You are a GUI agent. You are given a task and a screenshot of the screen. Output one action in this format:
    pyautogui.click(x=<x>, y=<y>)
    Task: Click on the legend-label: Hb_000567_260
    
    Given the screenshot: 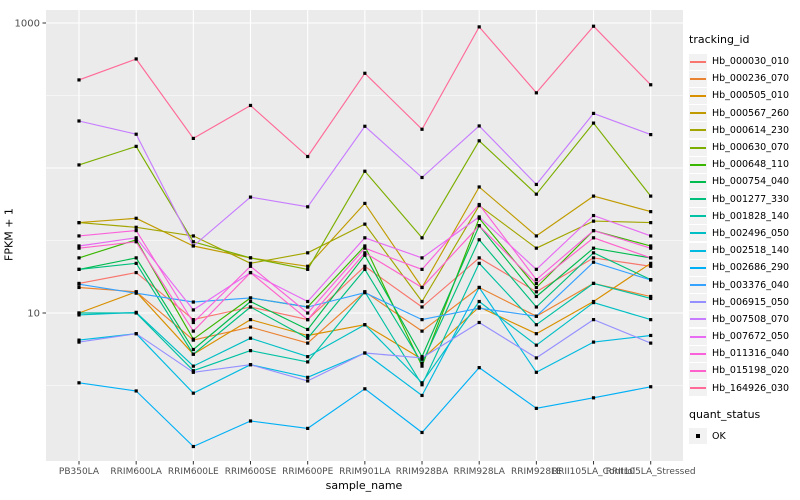 What is the action you would take?
    pyautogui.click(x=751, y=113)
    